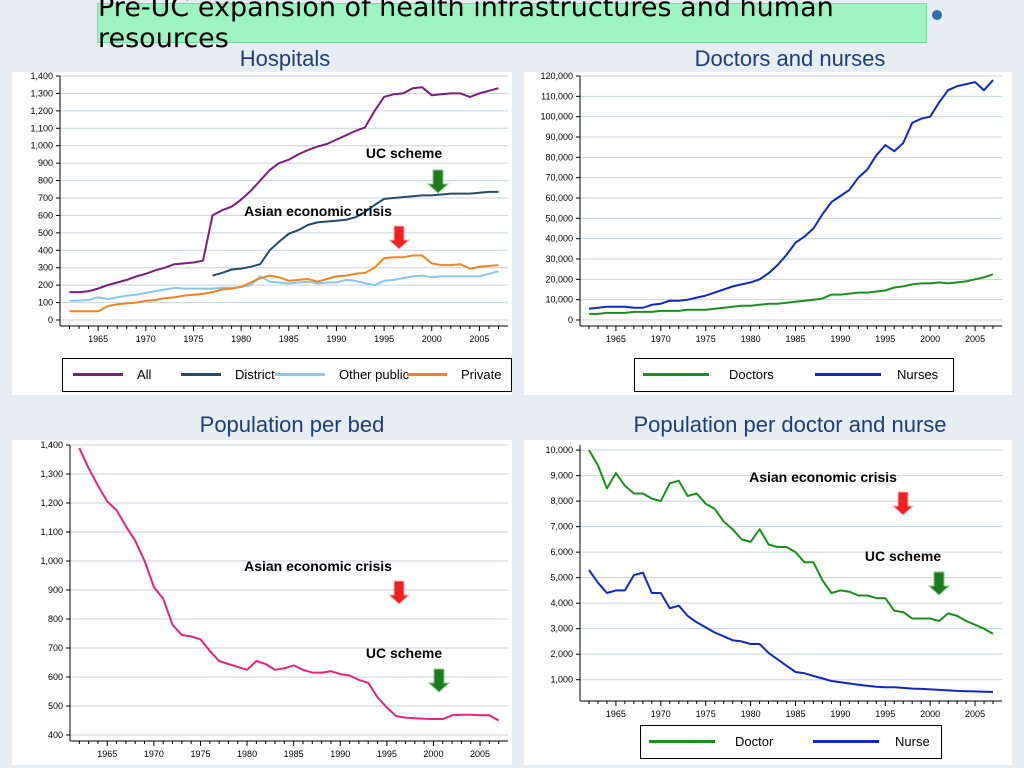 The height and width of the screenshot is (768, 1024). What do you see at coordinates (559, 259) in the screenshot?
I see `y-tick-label: 30,000` at bounding box center [559, 259].